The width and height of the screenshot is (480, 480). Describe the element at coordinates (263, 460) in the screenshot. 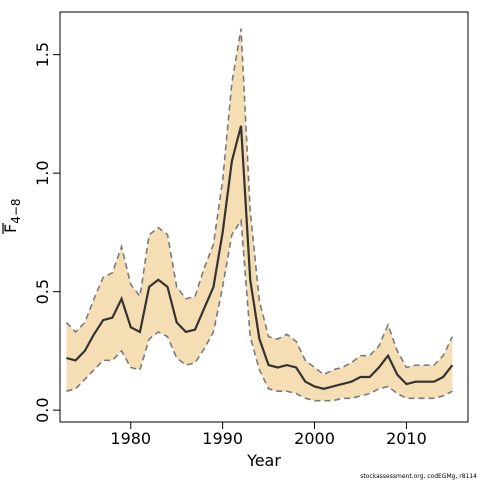

I see `x-axis-title: Year` at that location.